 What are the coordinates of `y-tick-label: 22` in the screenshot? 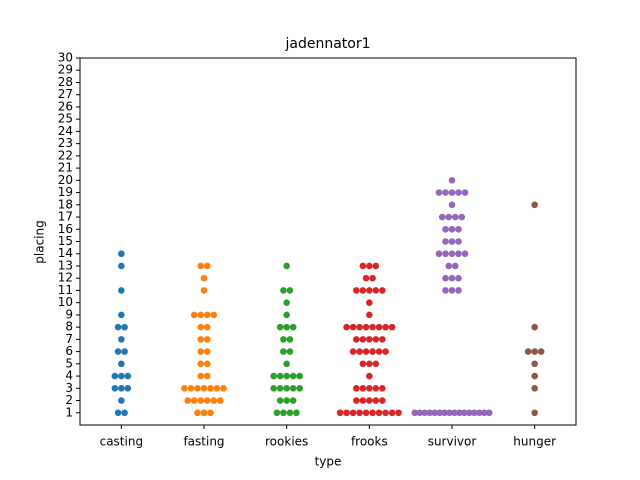 It's located at (65, 155).